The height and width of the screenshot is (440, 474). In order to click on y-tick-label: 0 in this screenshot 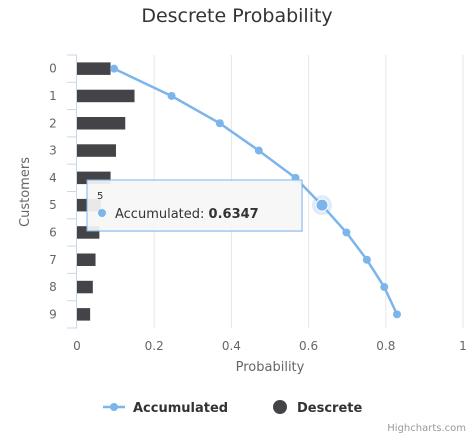, I will do `click(53, 69)`.